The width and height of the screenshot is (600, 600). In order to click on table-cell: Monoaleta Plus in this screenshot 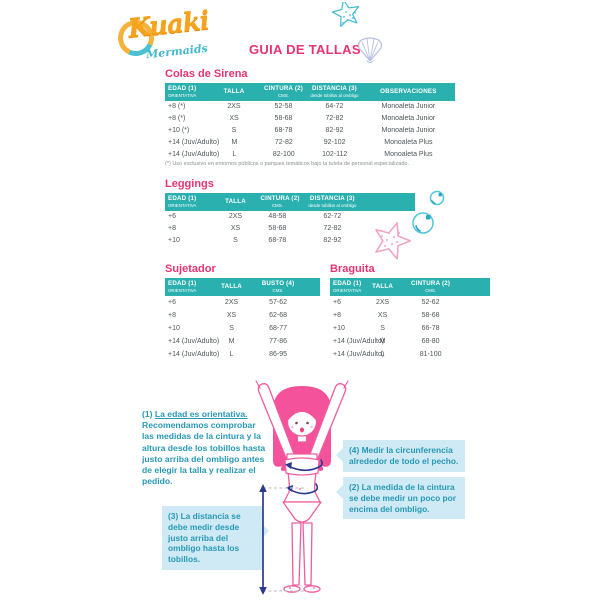, I will do `click(408, 155)`.